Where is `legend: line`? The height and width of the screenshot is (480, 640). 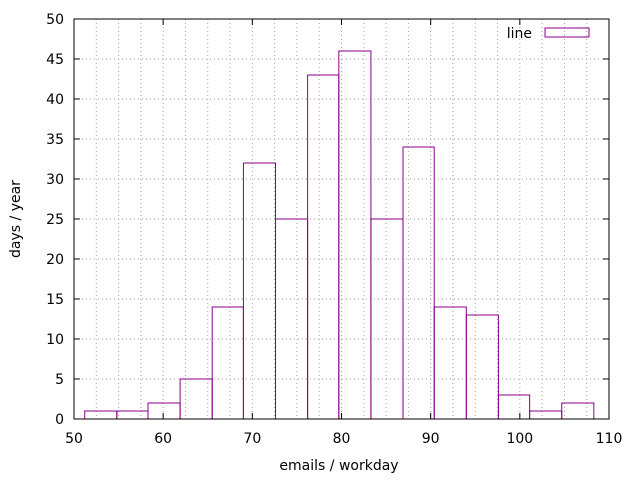 legend: line is located at coordinates (548, 34).